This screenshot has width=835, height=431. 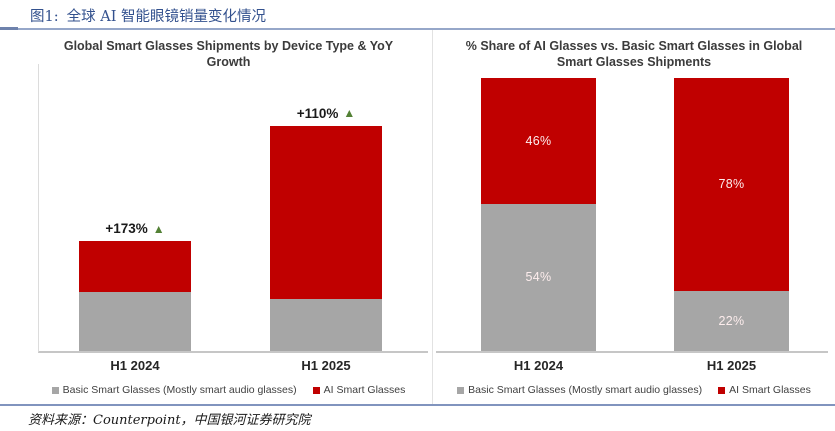 I want to click on growth-annotation: +173% ▲, so click(x=134, y=228).